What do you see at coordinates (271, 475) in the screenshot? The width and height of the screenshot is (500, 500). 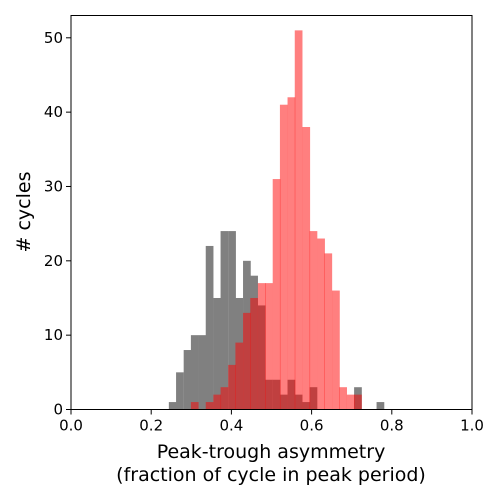 I see `x-axis-label-line-2: (fraction of cycle in peak period)` at bounding box center [271, 475].